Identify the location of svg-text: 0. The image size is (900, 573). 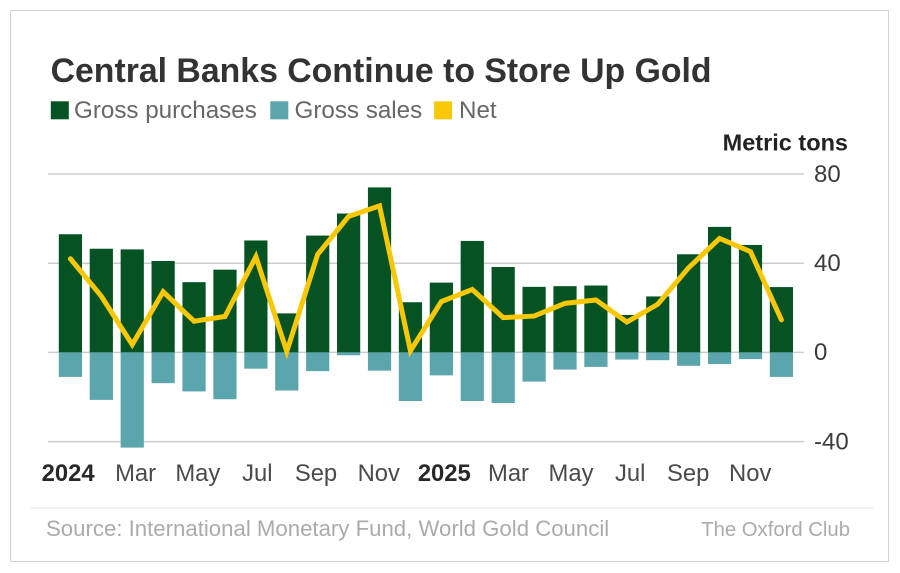
(820, 352).